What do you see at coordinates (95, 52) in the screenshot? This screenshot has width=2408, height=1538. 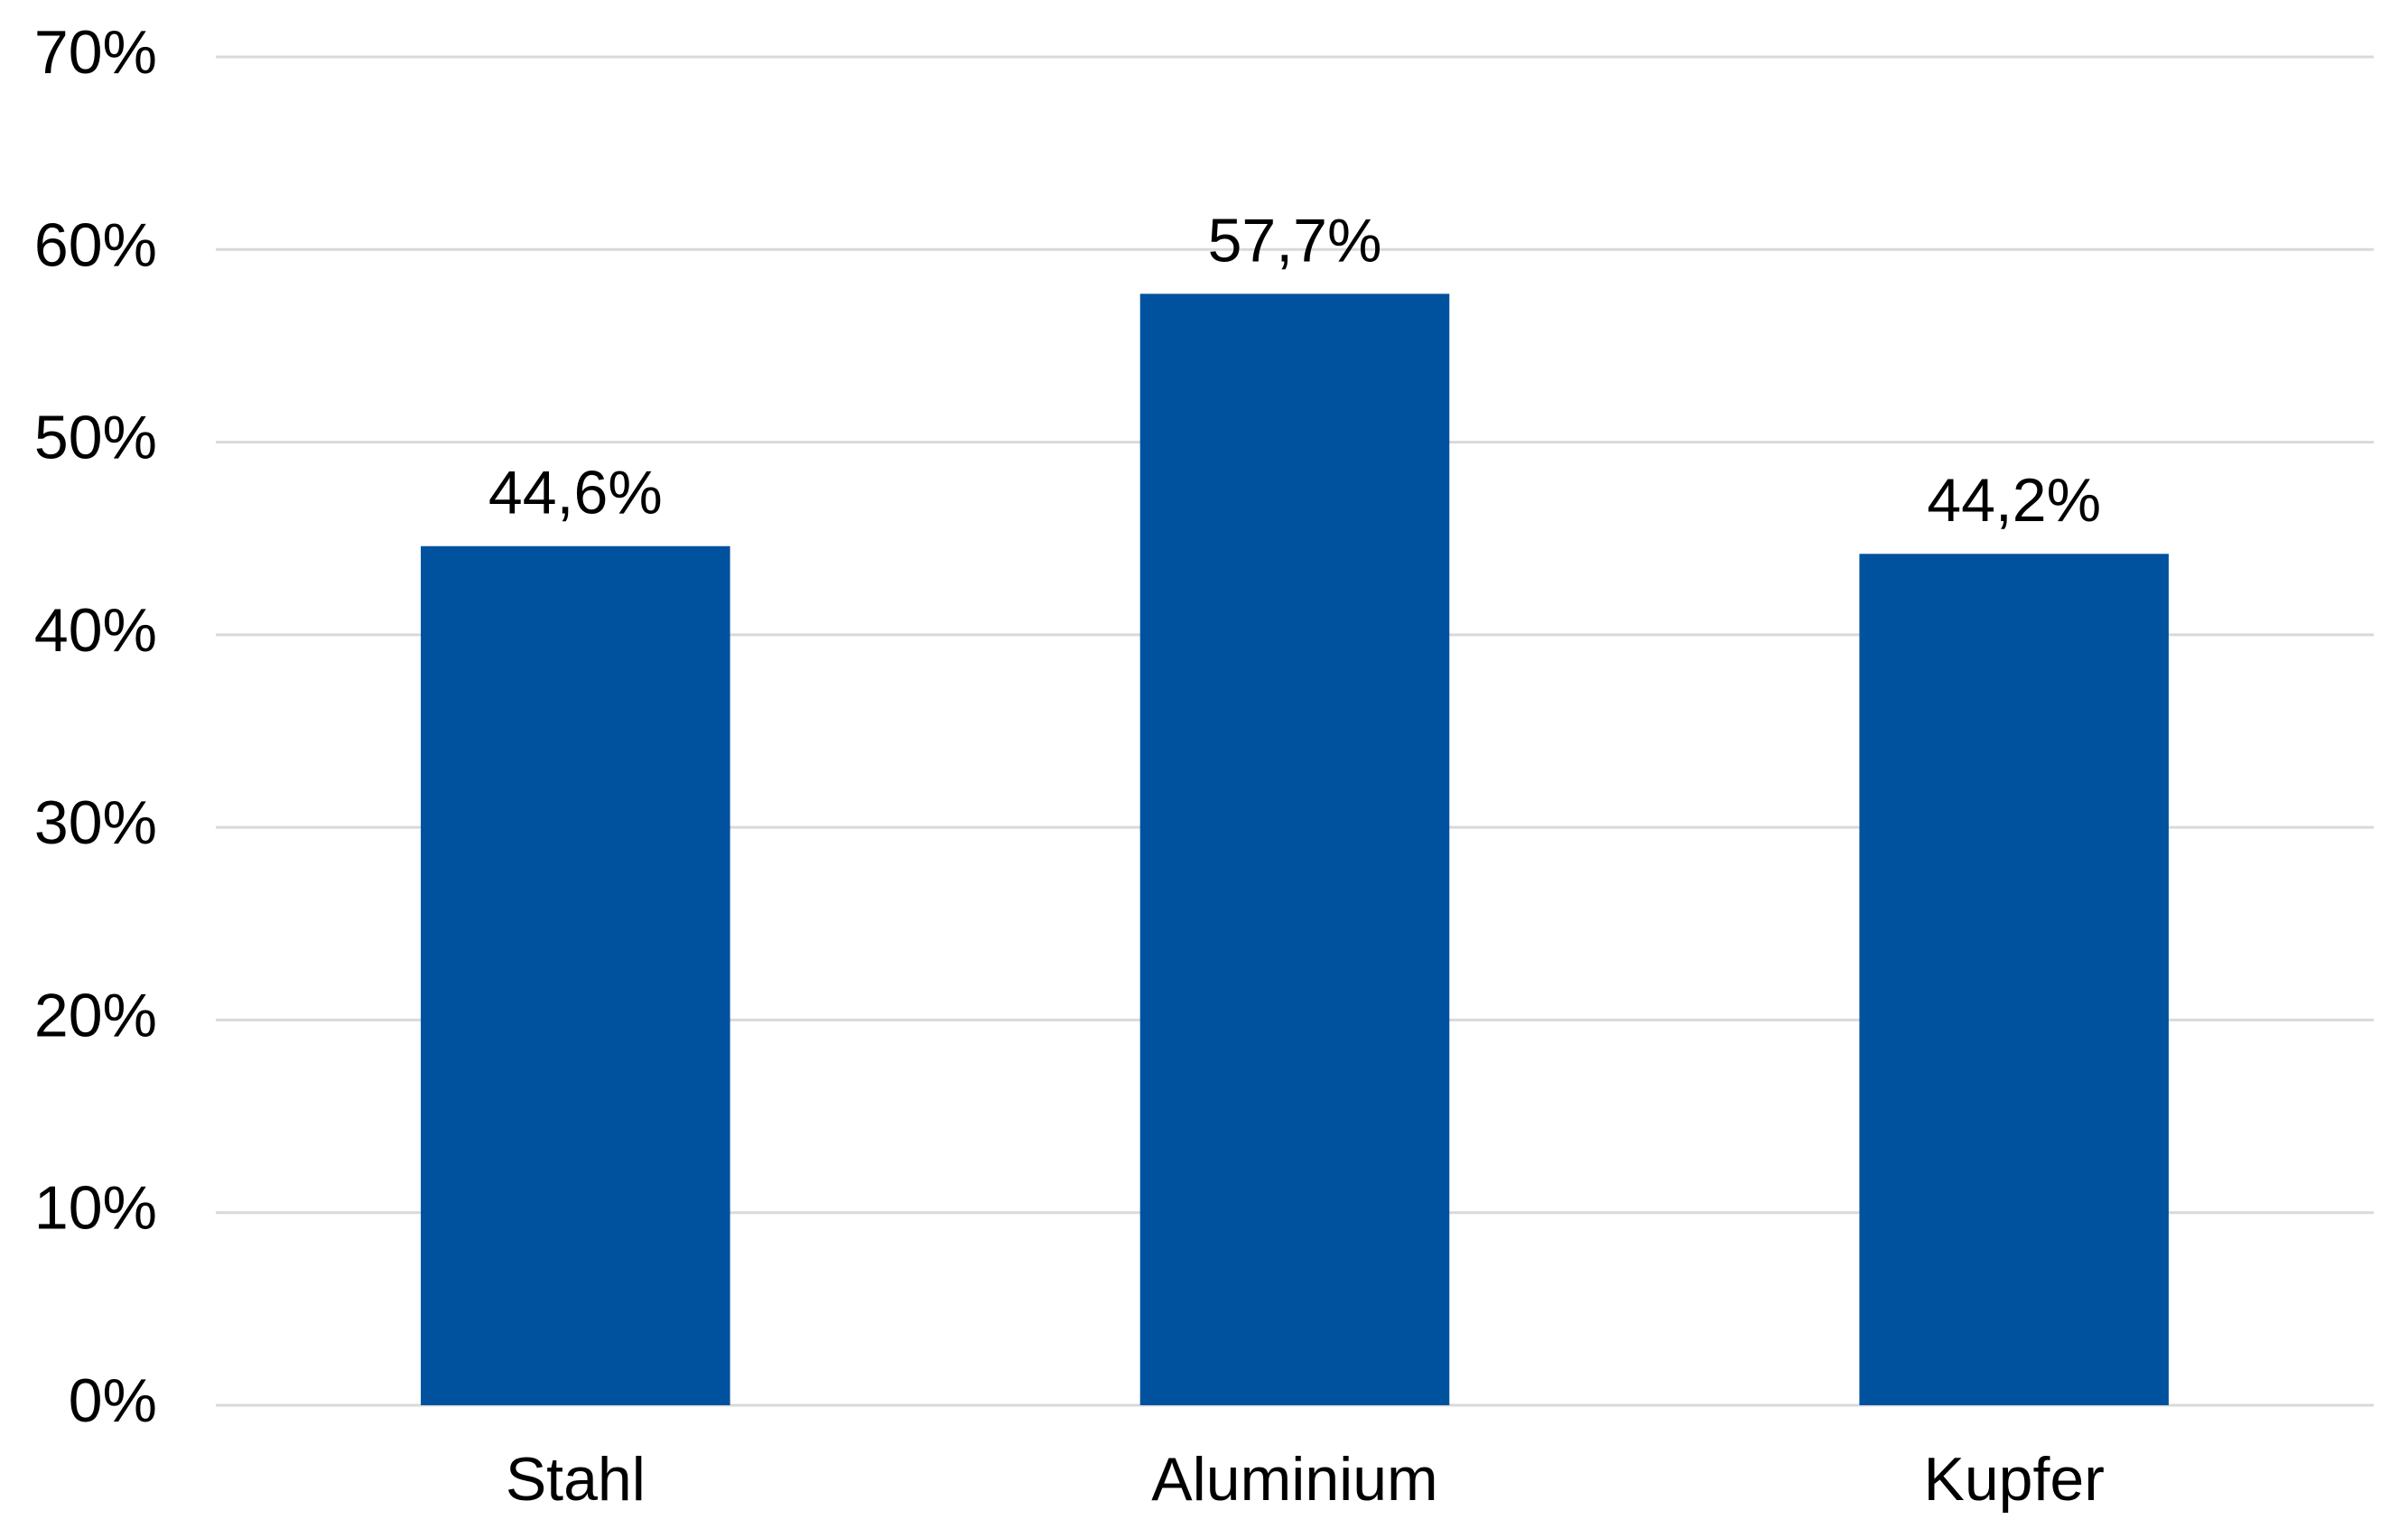 I see `y-tick-label: 70%` at bounding box center [95, 52].